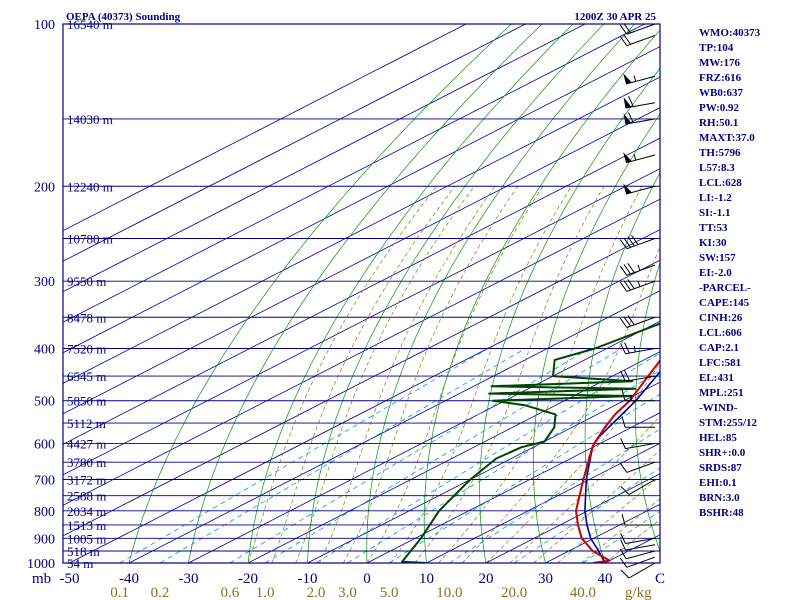 The height and width of the screenshot is (600, 800). Describe the element at coordinates (119, 592) in the screenshot. I see `mixing-ratio-label: 0.1` at that location.